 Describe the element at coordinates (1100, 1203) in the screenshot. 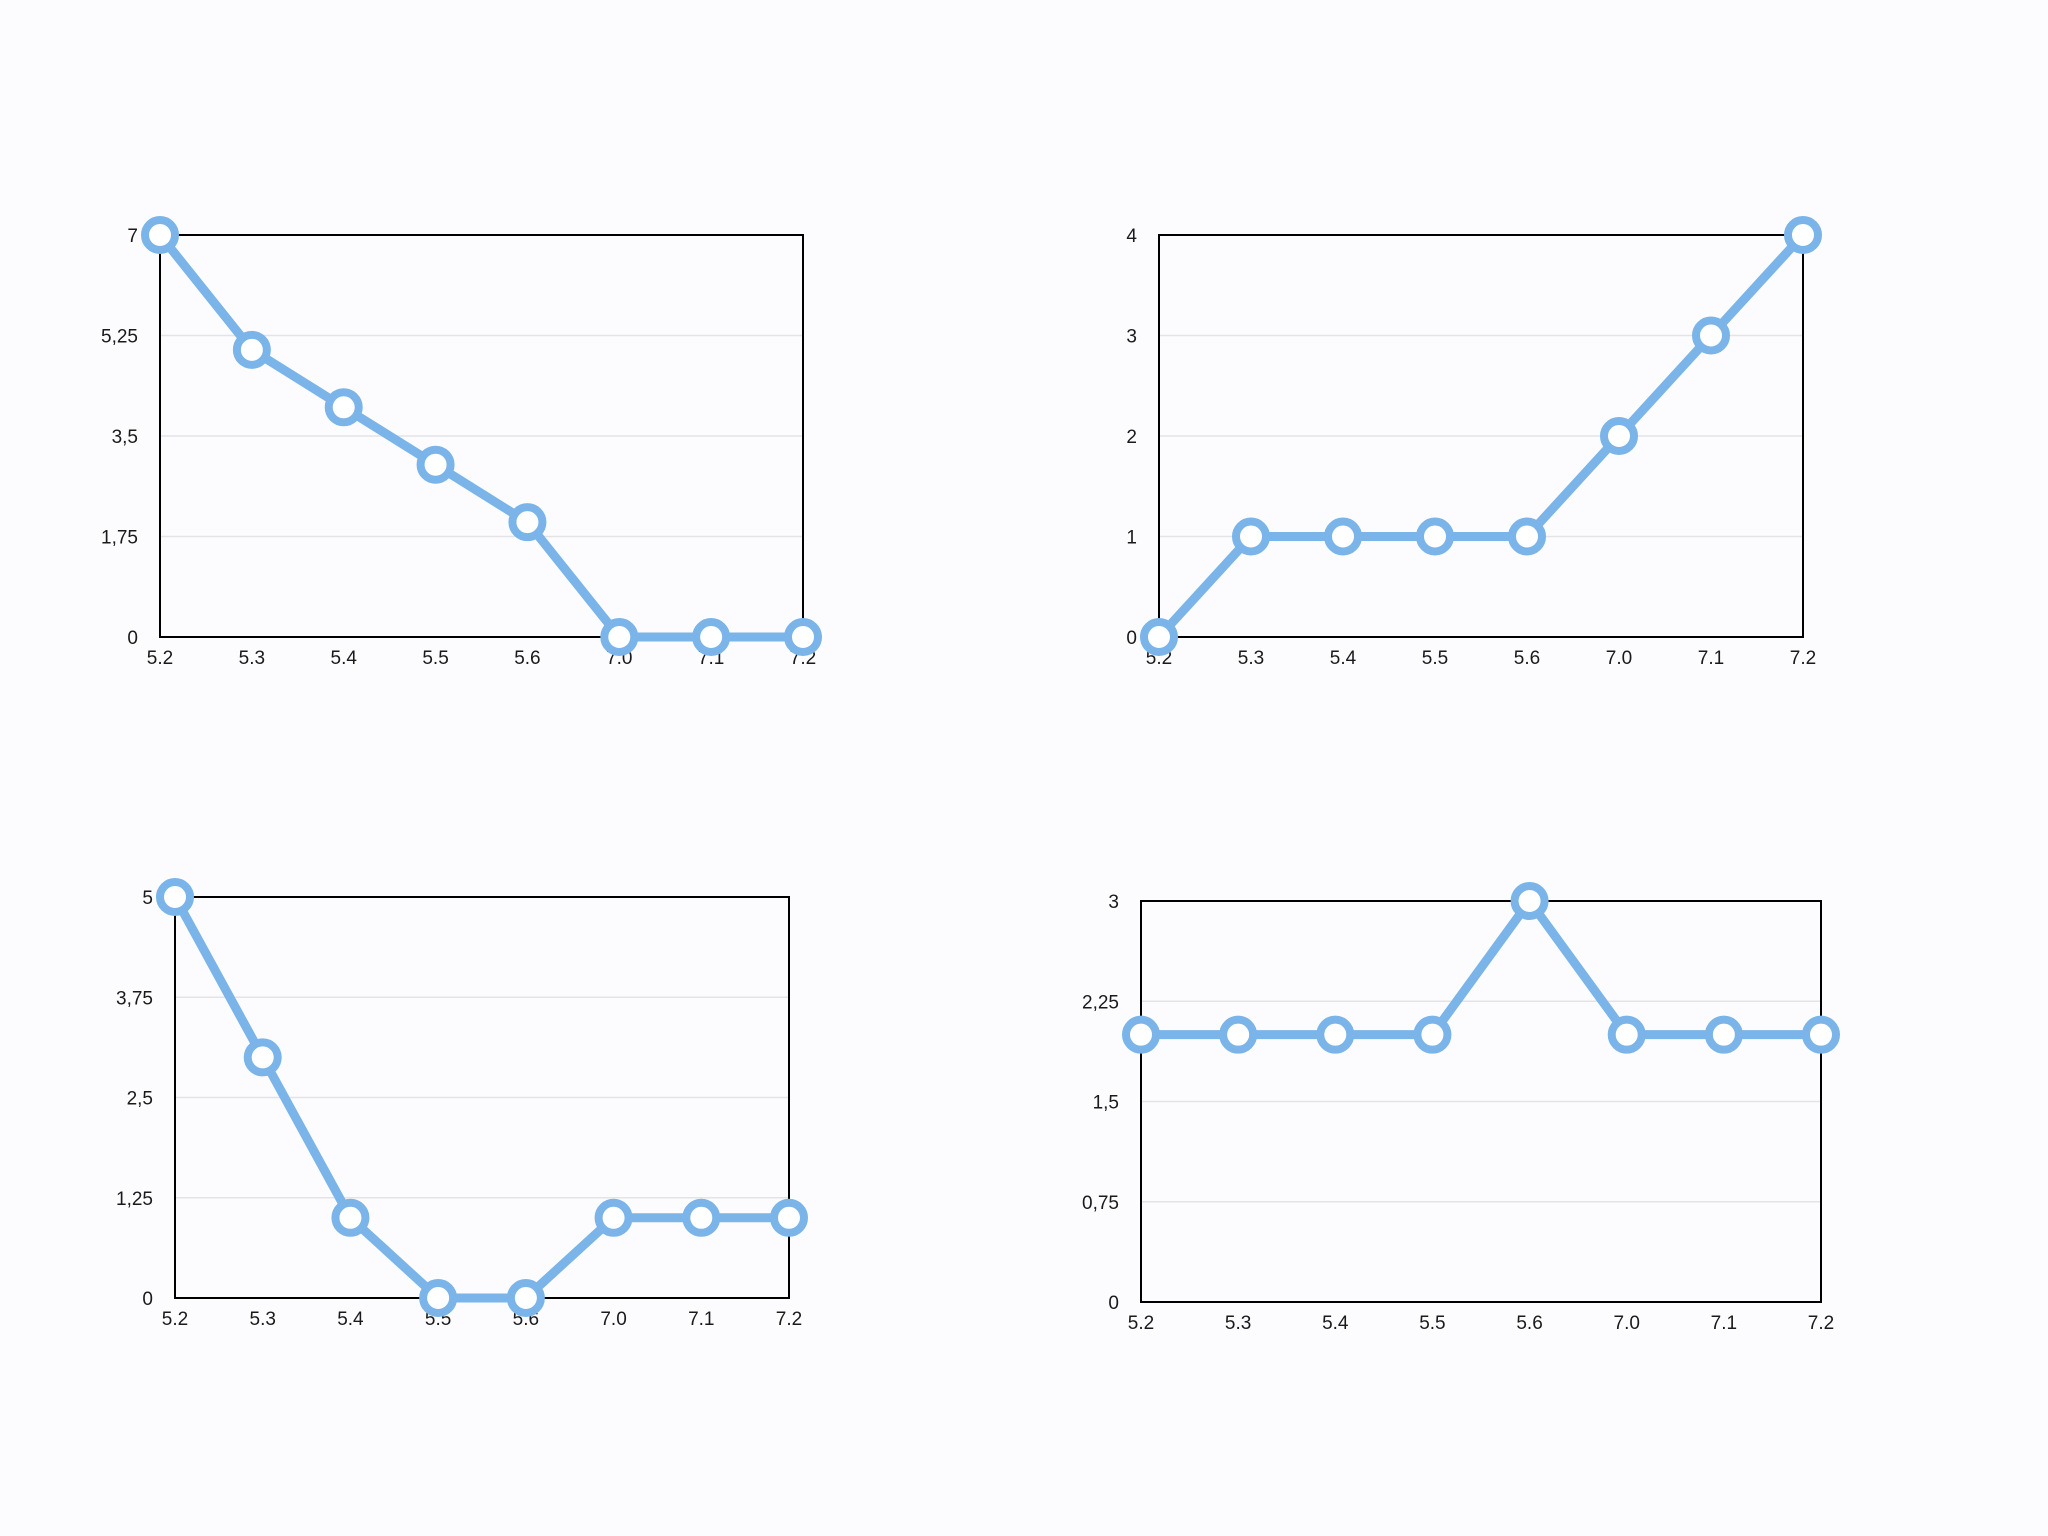

I see `y-tick-label: 0,75` at that location.